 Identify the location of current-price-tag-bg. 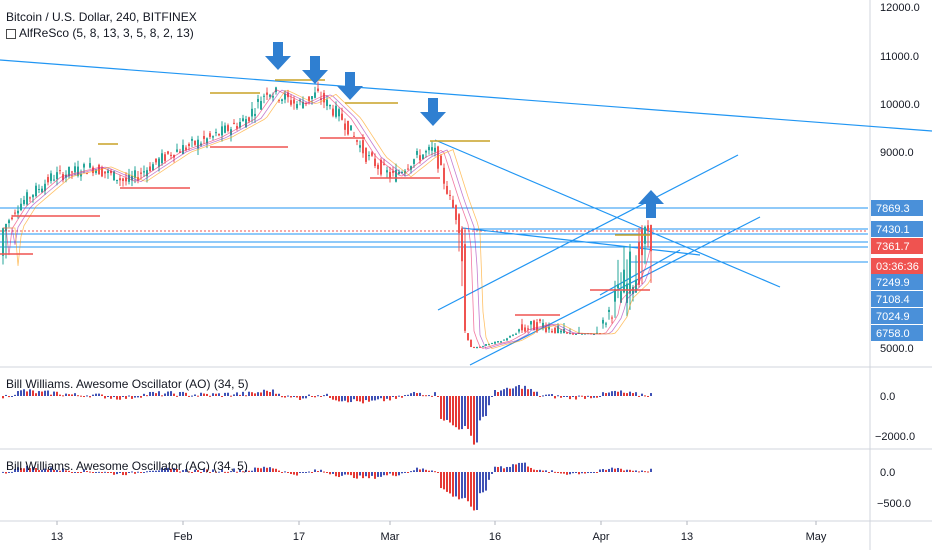
(897, 246).